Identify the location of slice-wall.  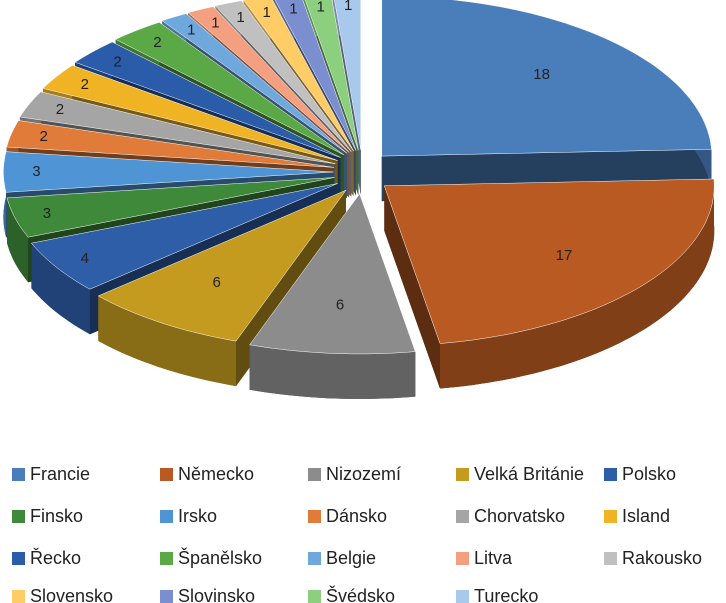
(412, 287).